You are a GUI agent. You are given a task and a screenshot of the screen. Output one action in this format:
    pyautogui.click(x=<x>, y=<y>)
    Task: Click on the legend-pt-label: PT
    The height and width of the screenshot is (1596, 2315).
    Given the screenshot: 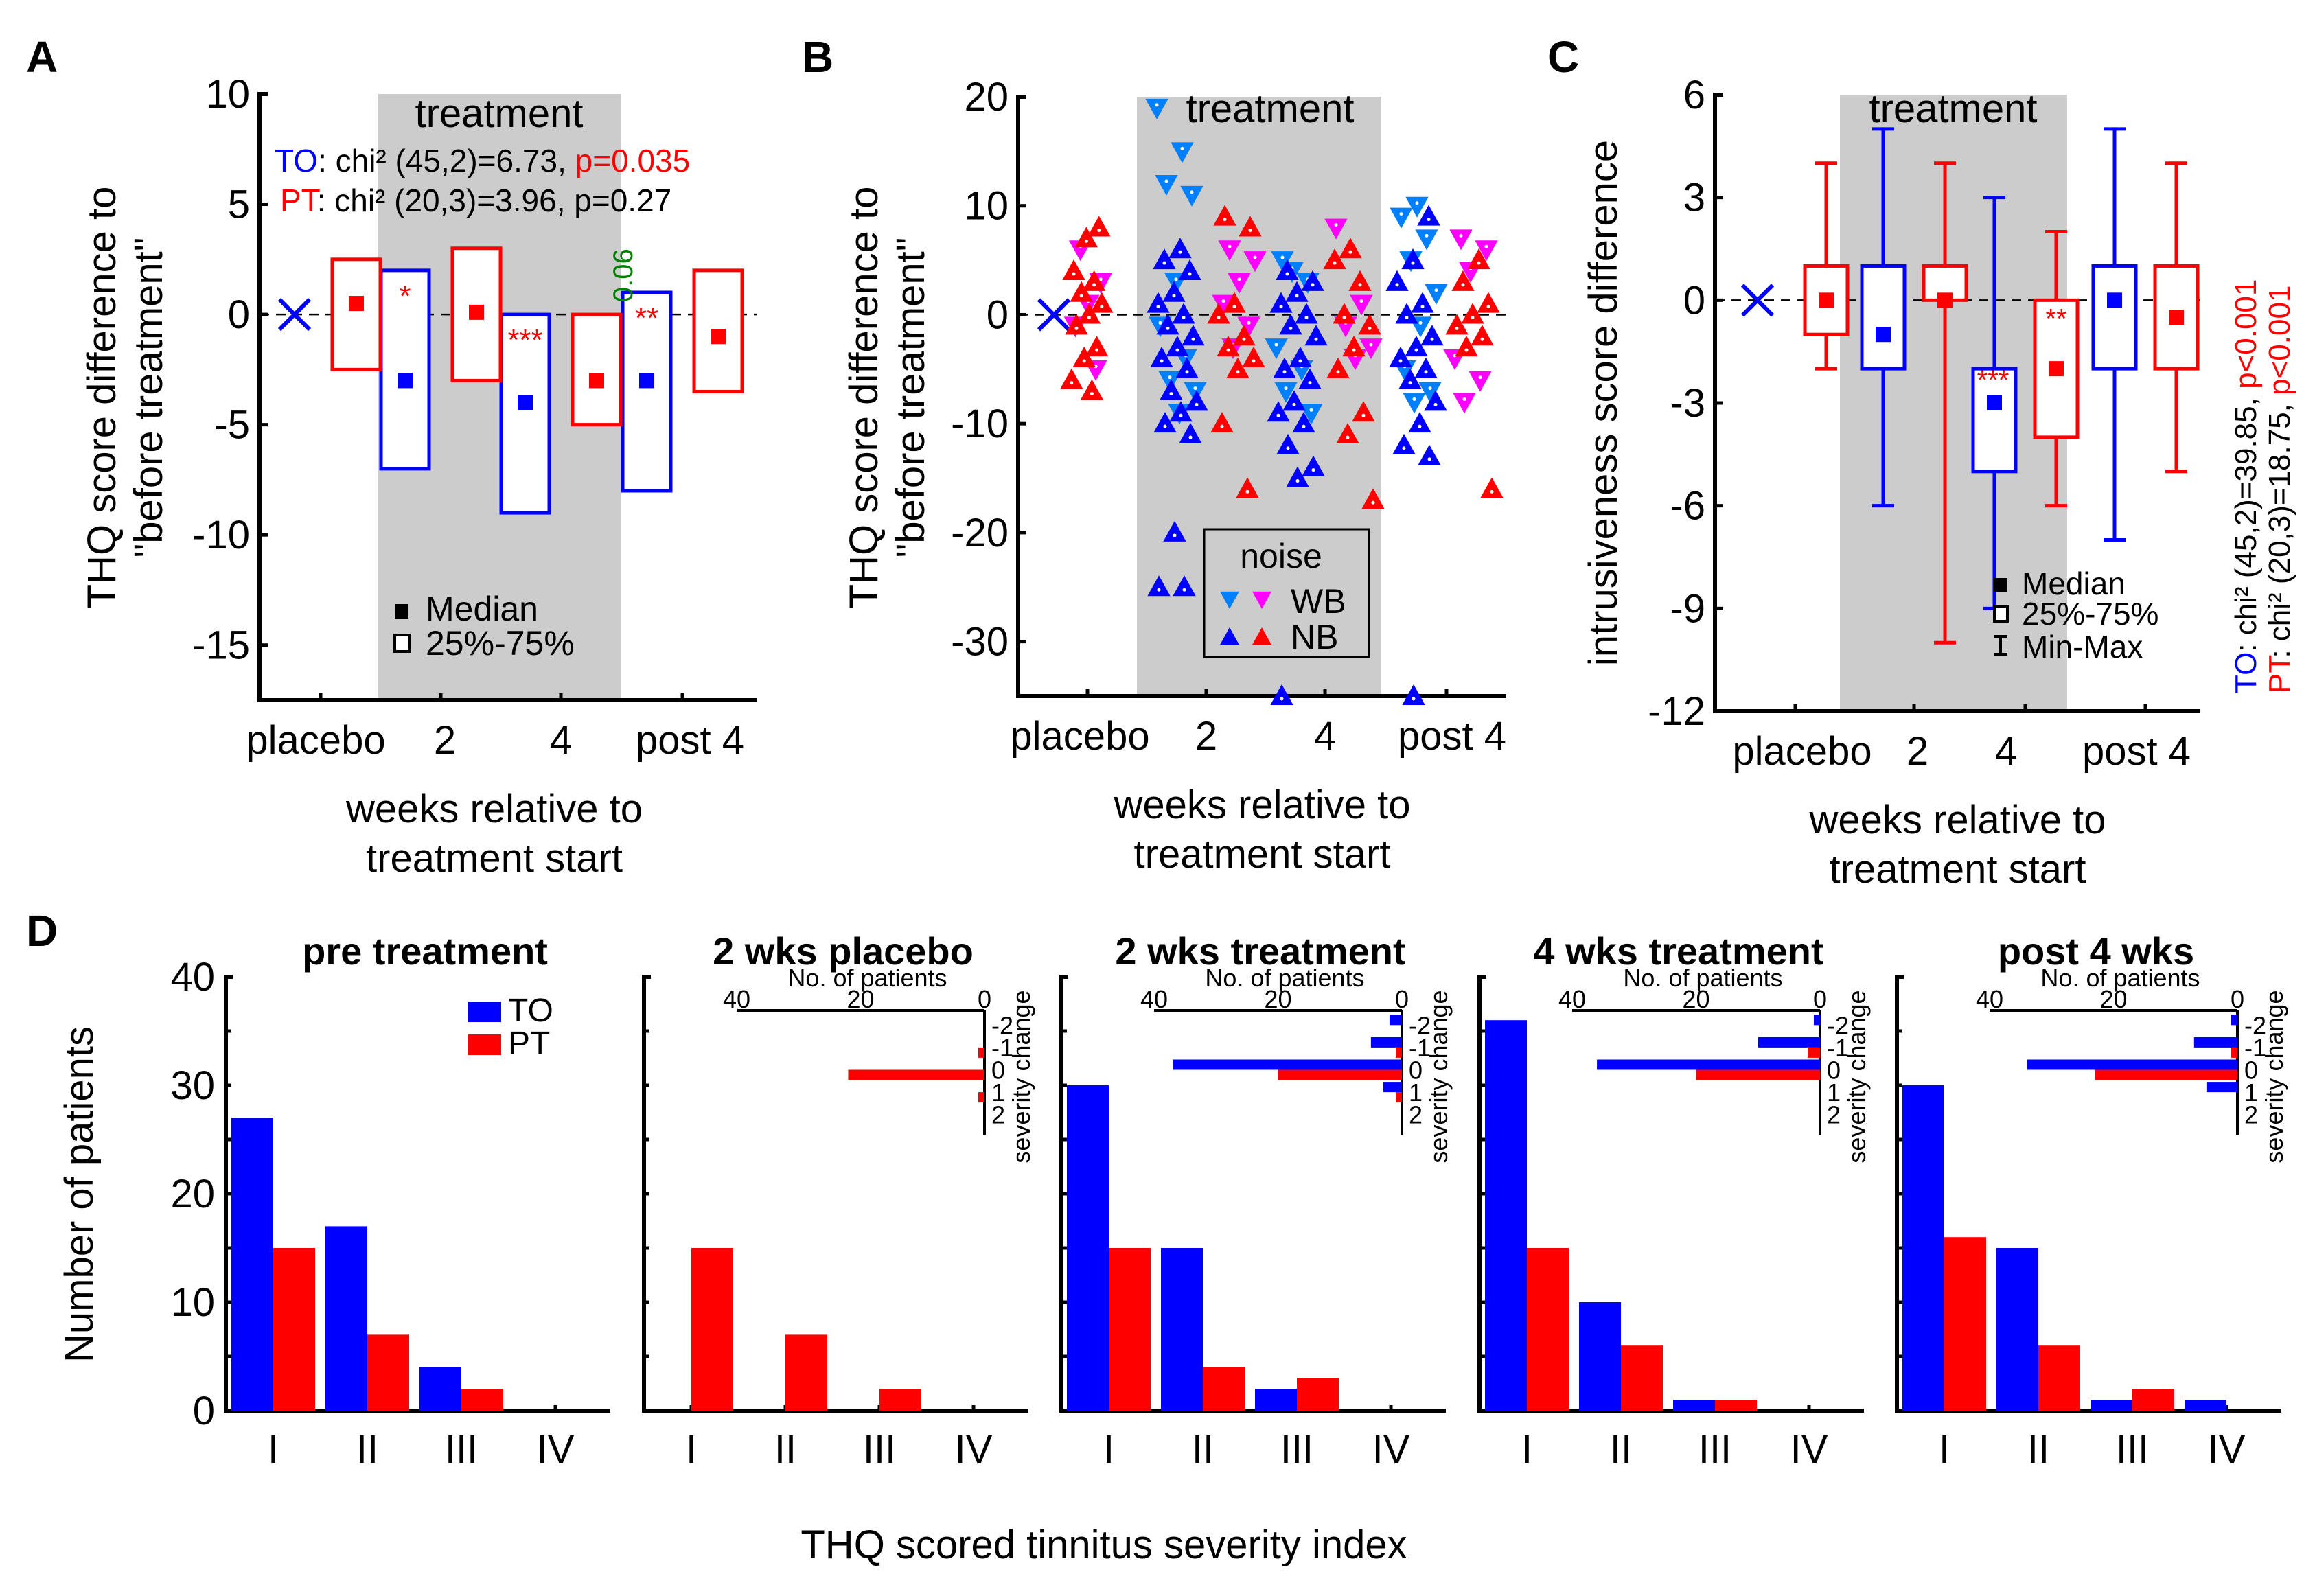 What is the action you would take?
    pyautogui.click(x=529, y=1044)
    